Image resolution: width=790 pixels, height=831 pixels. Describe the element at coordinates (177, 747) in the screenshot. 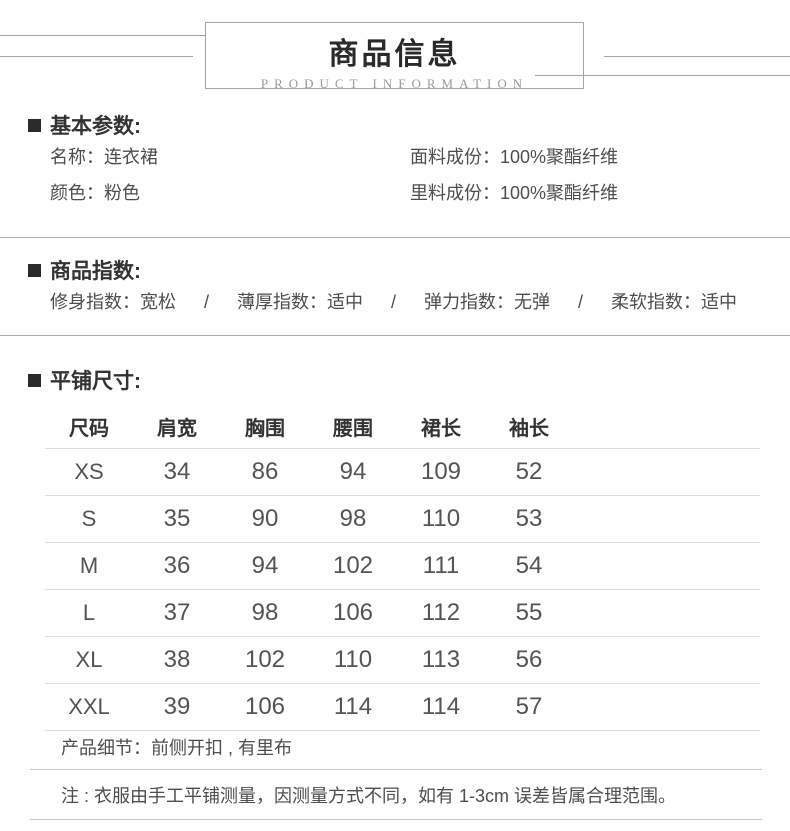

I see `product-detail-text: 产品细节：前侧开扣 , 有里布` at that location.